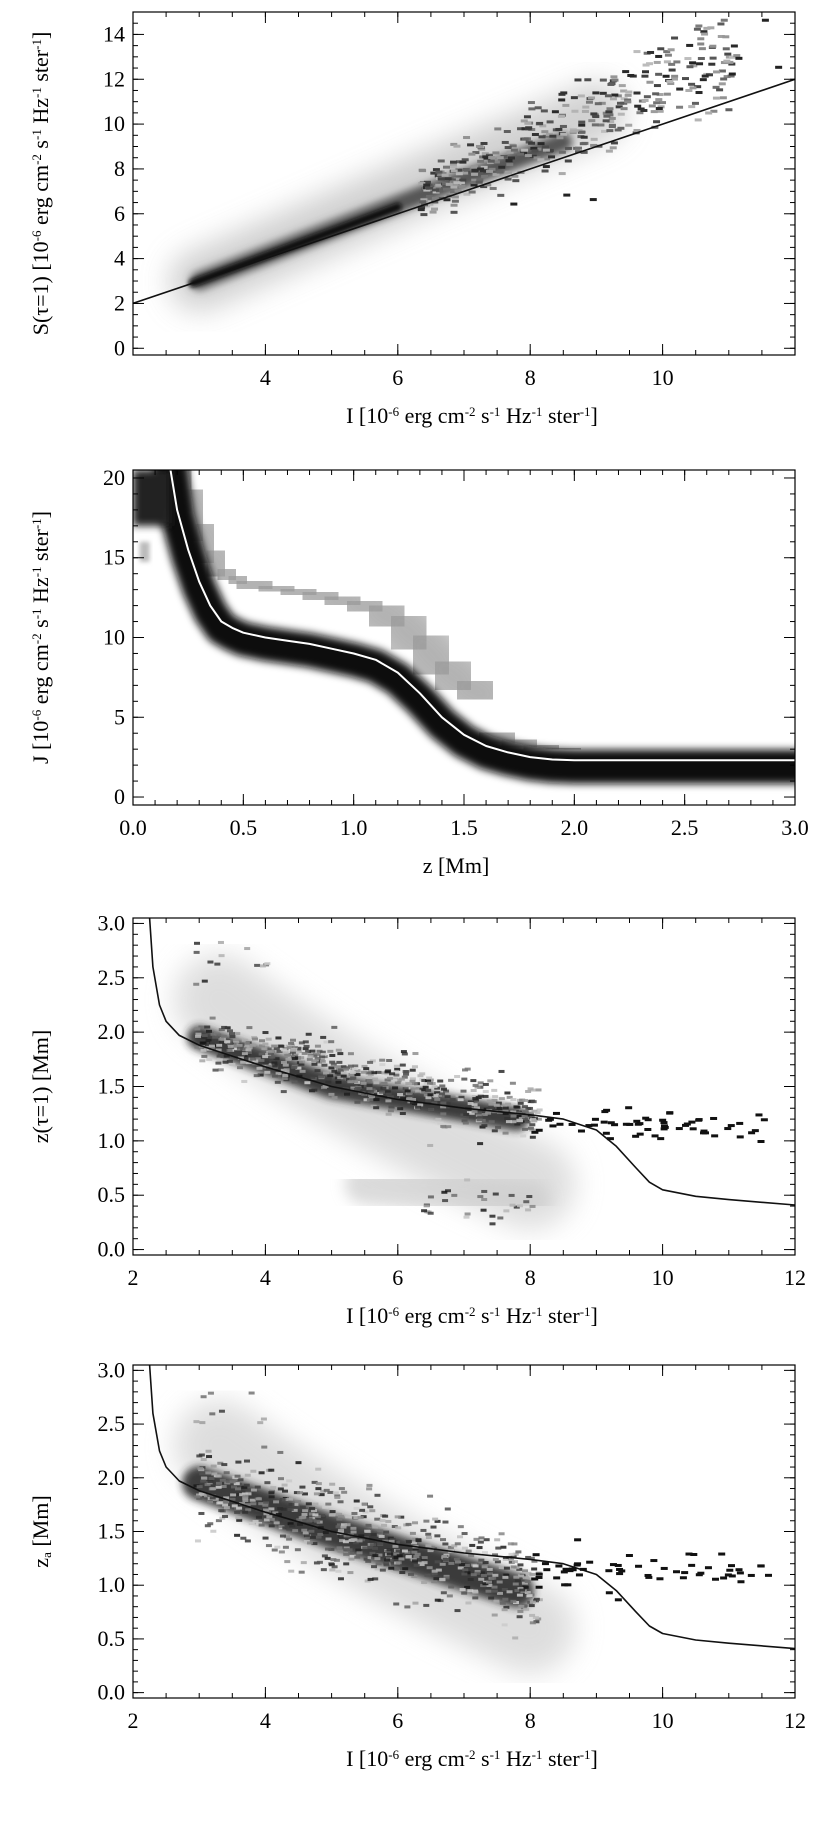 This screenshot has width=830, height=1828. I want to click on y-tick-label: 2.0, so click(112, 1477).